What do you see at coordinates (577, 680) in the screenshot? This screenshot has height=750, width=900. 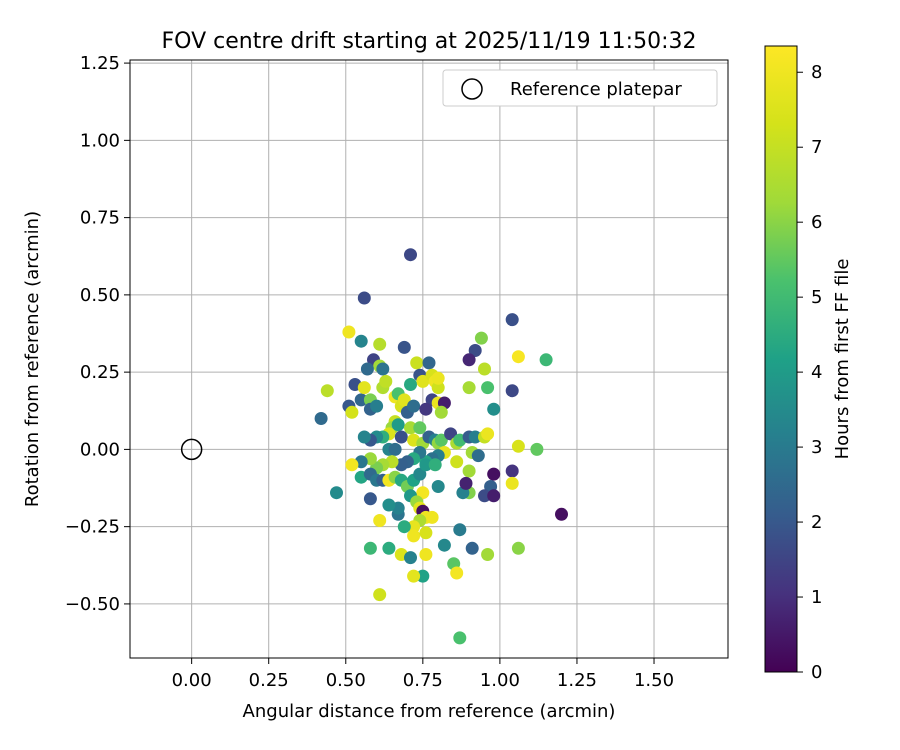 I see `x-tick-label: 1.25` at bounding box center [577, 680].